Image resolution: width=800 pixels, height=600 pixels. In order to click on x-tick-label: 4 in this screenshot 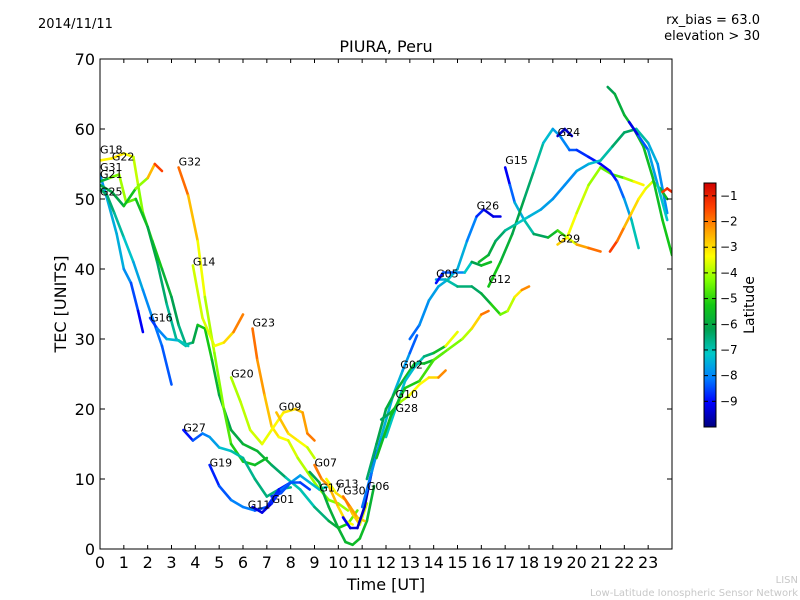, I will do `click(195, 562)`.